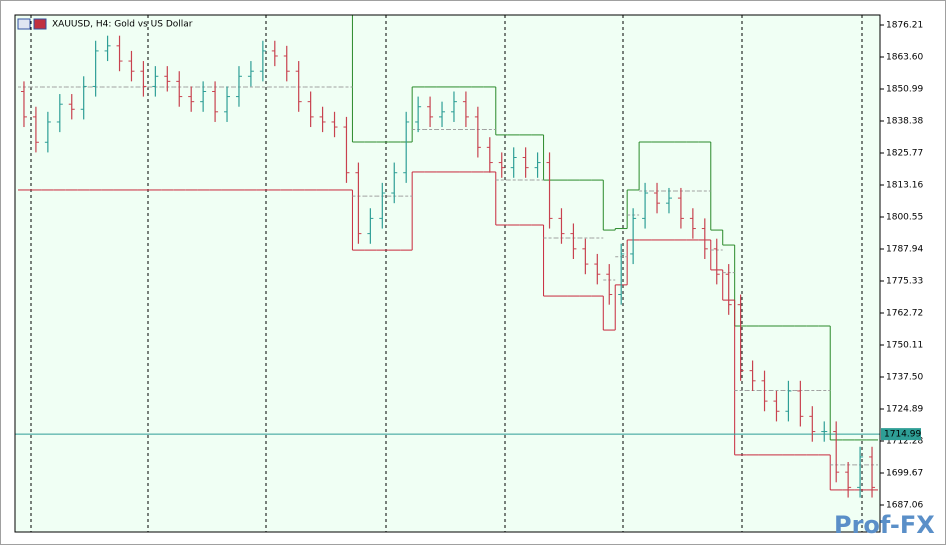 The height and width of the screenshot is (545, 946). What do you see at coordinates (904, 313) in the screenshot?
I see `y-tick-label: 1762.72` at bounding box center [904, 313].